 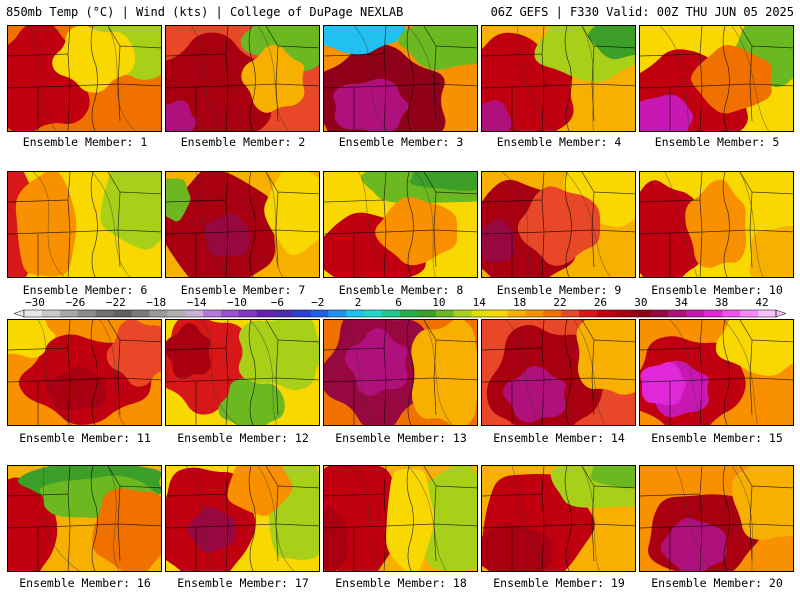 I want to click on ensemble-member-label: Ensemble Member: 8, so click(x=401, y=290).